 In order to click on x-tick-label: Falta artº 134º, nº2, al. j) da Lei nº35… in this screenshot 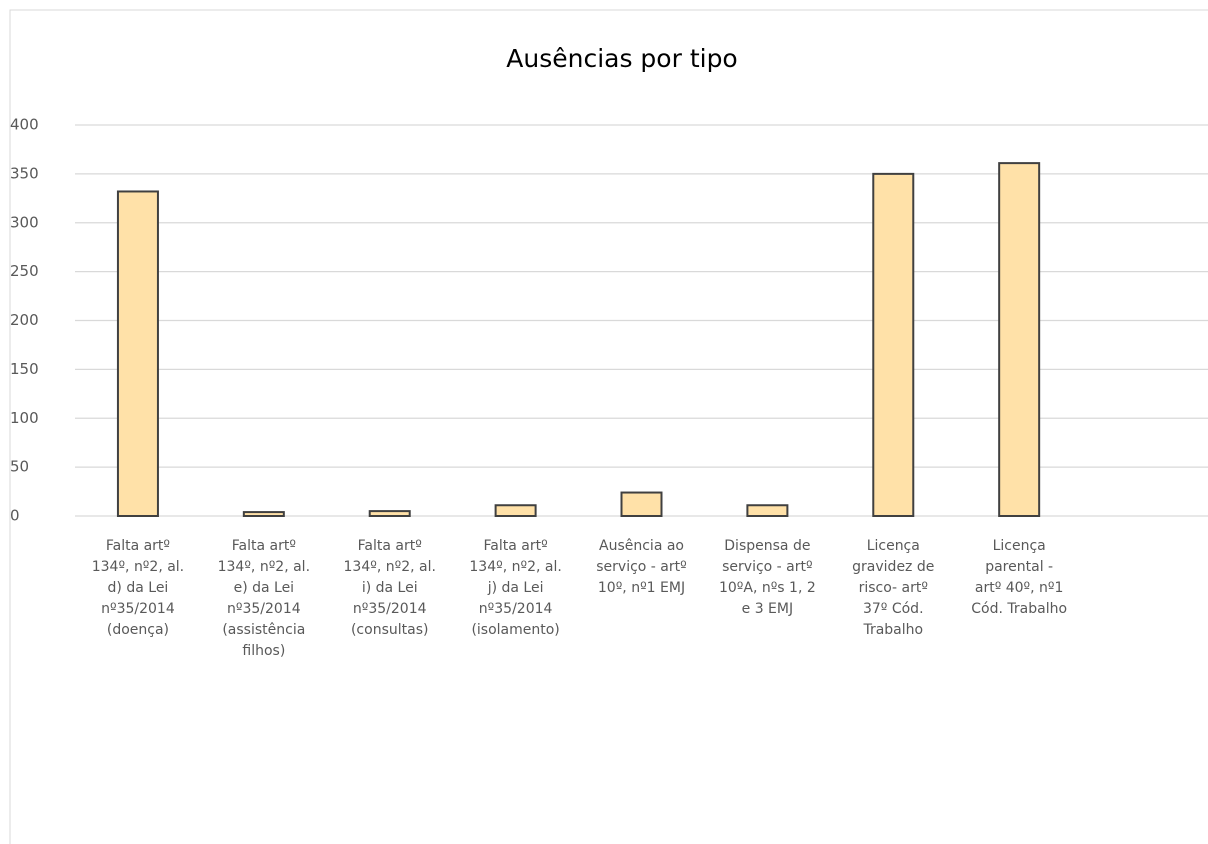, I will do `click(515, 588)`.